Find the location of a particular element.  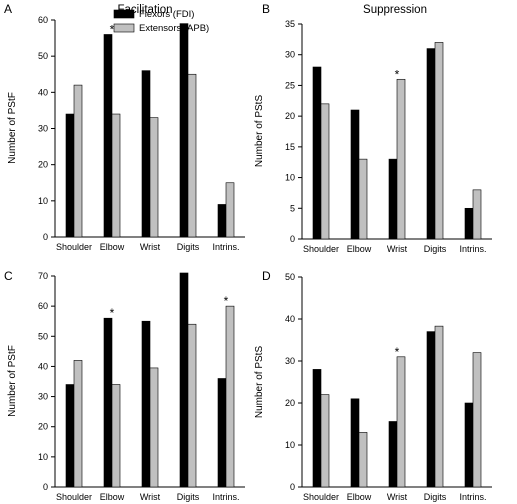

y-tick-label: 25 is located at coordinates (290, 85).